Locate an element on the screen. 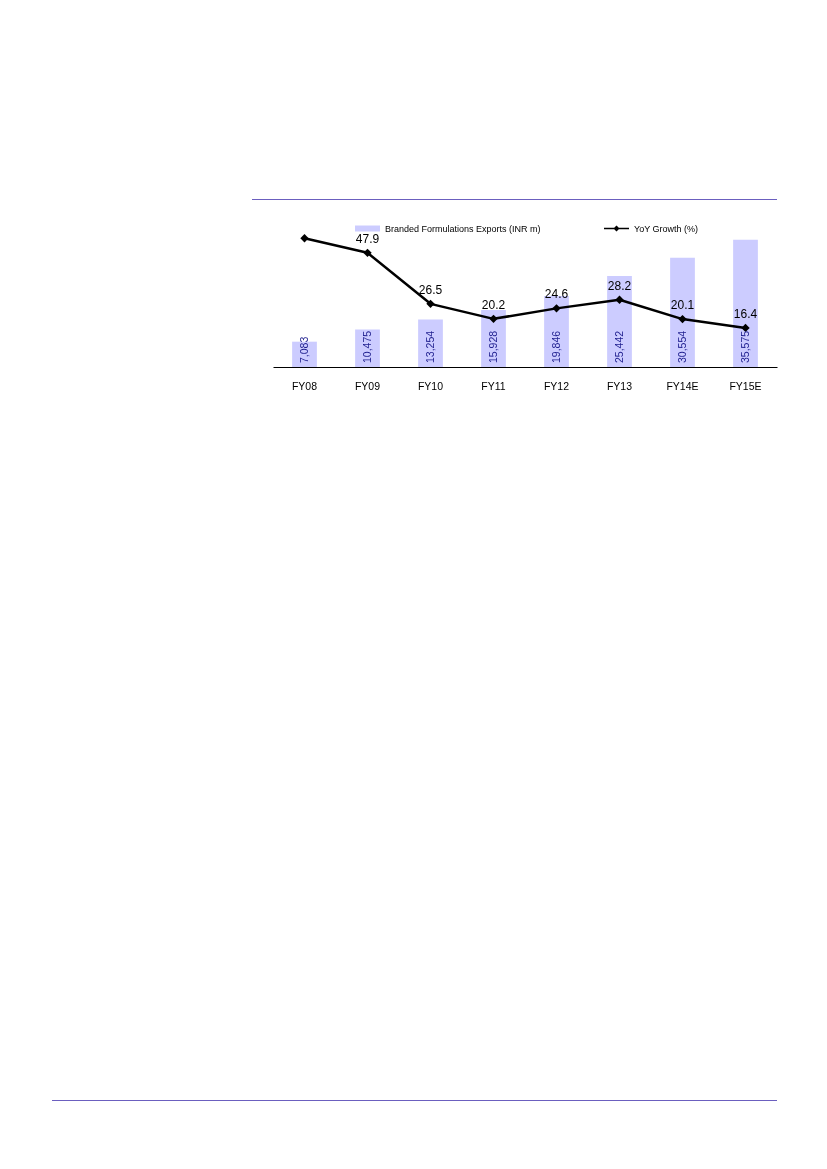  x-tick-label: FY14E is located at coordinates (682, 385).